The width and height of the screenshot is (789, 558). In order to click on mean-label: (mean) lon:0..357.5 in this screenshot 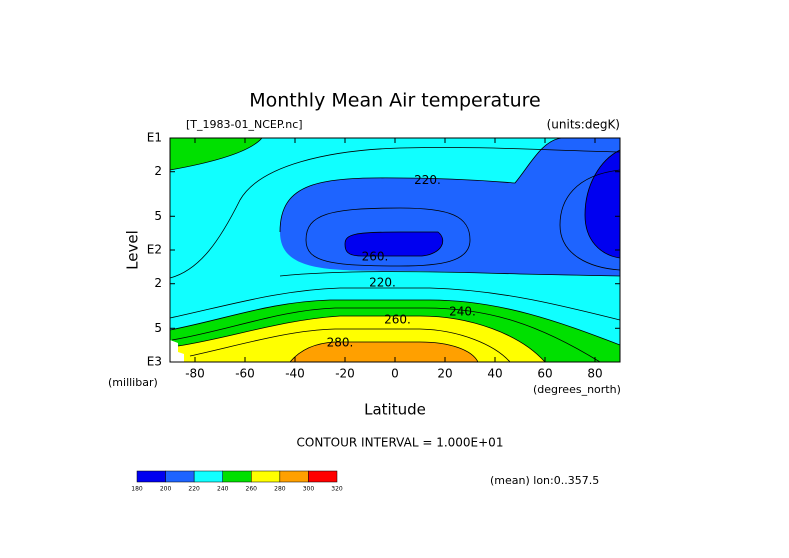, I will do `click(544, 480)`.